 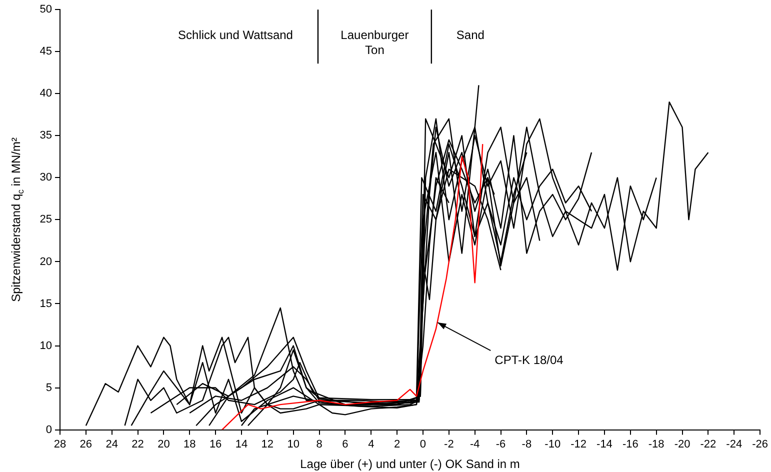 I want to click on y-tick-label: 15, so click(x=46, y=304).